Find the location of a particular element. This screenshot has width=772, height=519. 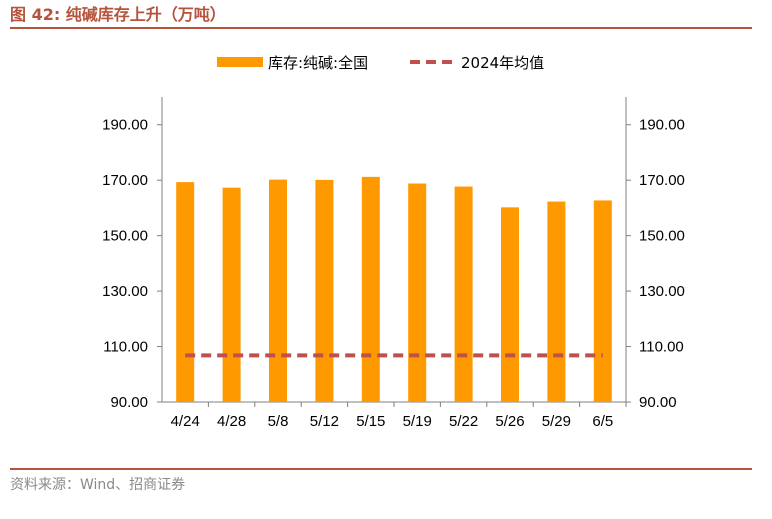

x-tick-label: 5/12 is located at coordinates (324, 421).